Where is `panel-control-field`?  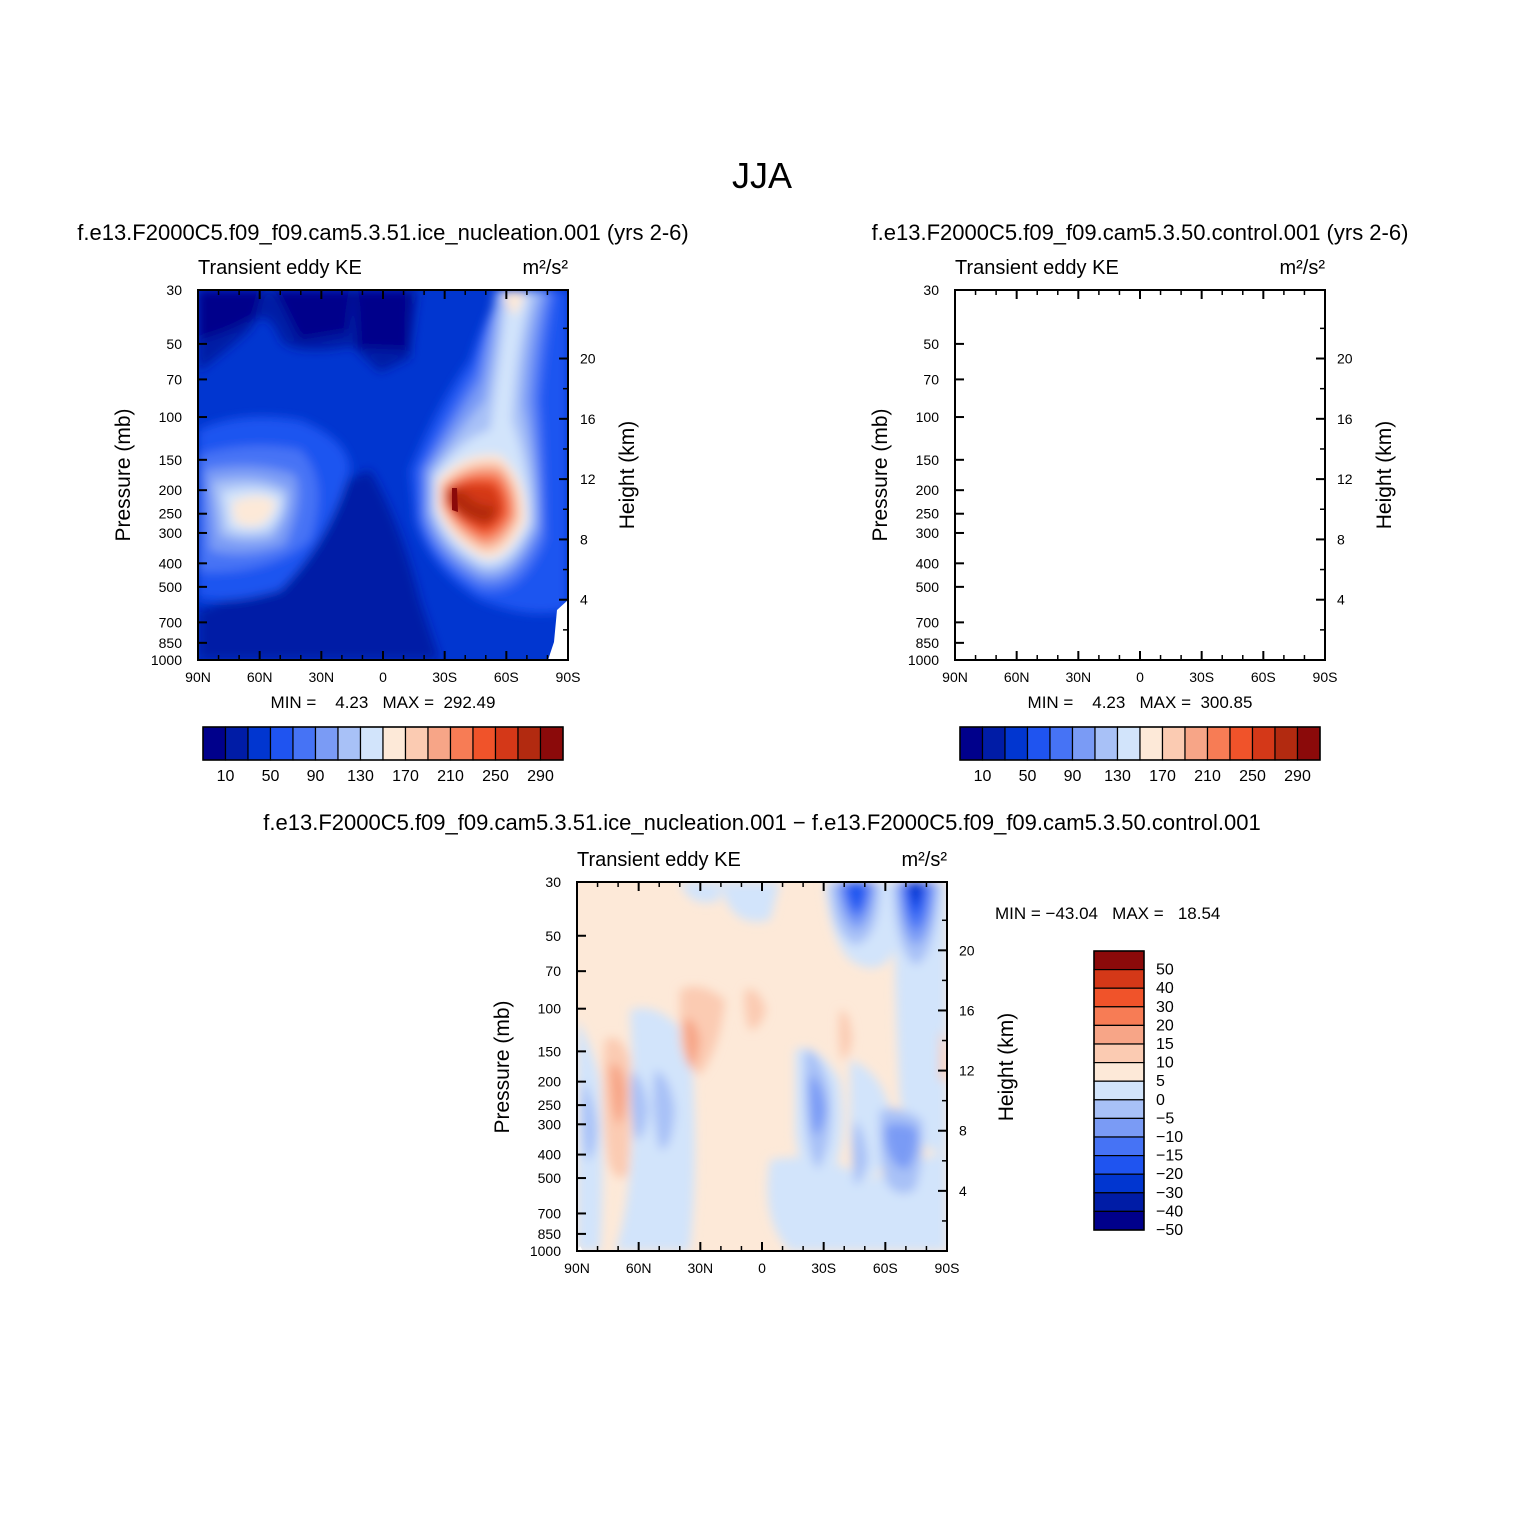 panel-control-field is located at coordinates (1140, 475).